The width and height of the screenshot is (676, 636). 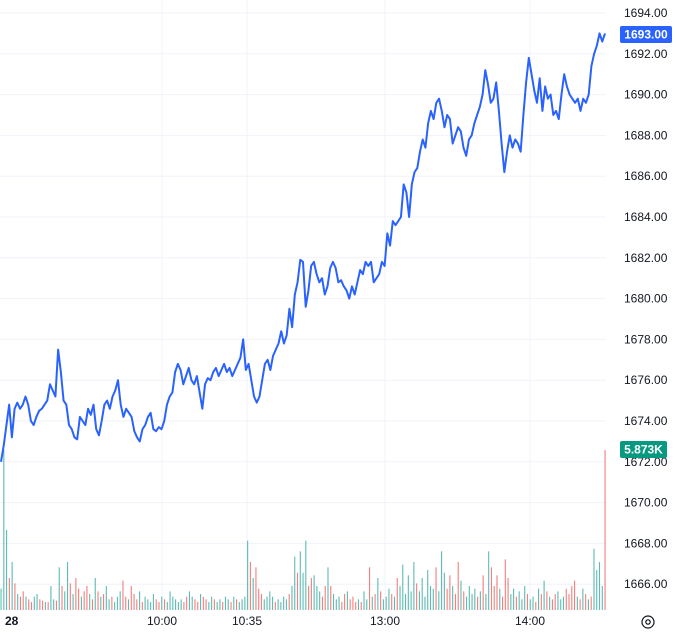 I want to click on price-tick-label: 1672.00, so click(x=646, y=462).